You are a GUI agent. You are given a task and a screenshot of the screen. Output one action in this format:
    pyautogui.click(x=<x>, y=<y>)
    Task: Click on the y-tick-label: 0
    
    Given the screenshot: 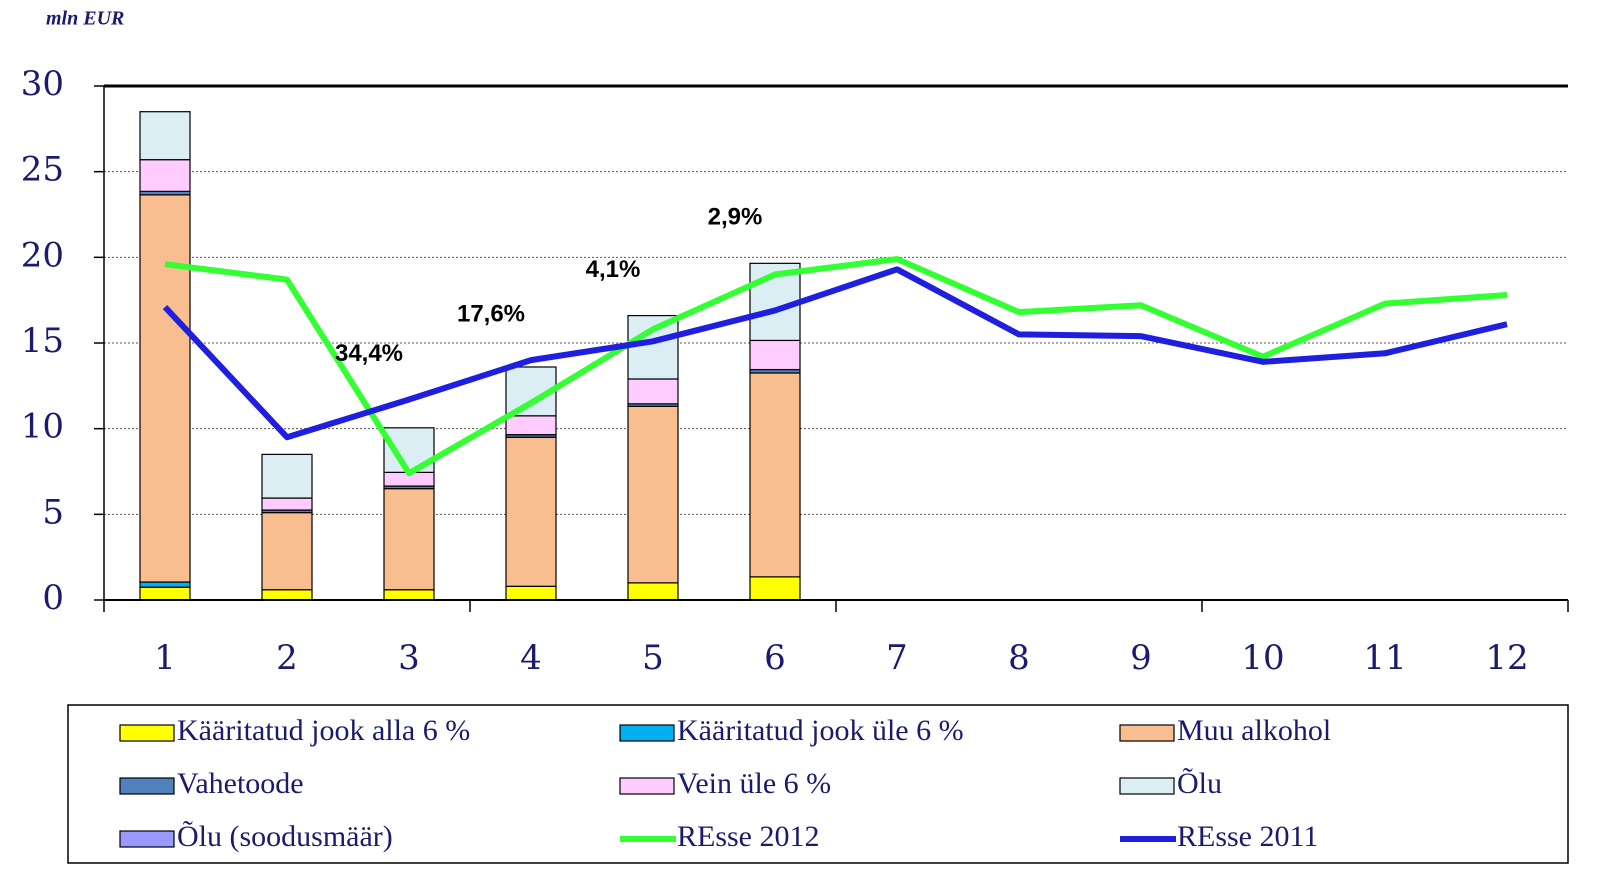 What is the action you would take?
    pyautogui.click(x=53, y=598)
    